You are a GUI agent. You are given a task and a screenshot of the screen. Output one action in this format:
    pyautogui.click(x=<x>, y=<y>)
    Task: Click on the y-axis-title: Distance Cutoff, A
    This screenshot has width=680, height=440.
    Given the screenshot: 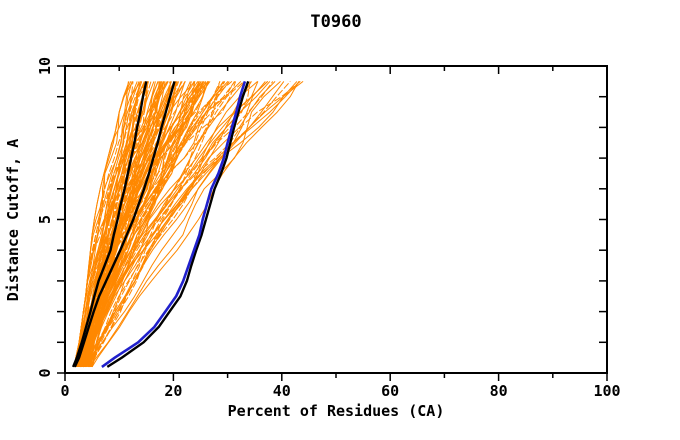 What is the action you would take?
    pyautogui.click(x=13, y=220)
    